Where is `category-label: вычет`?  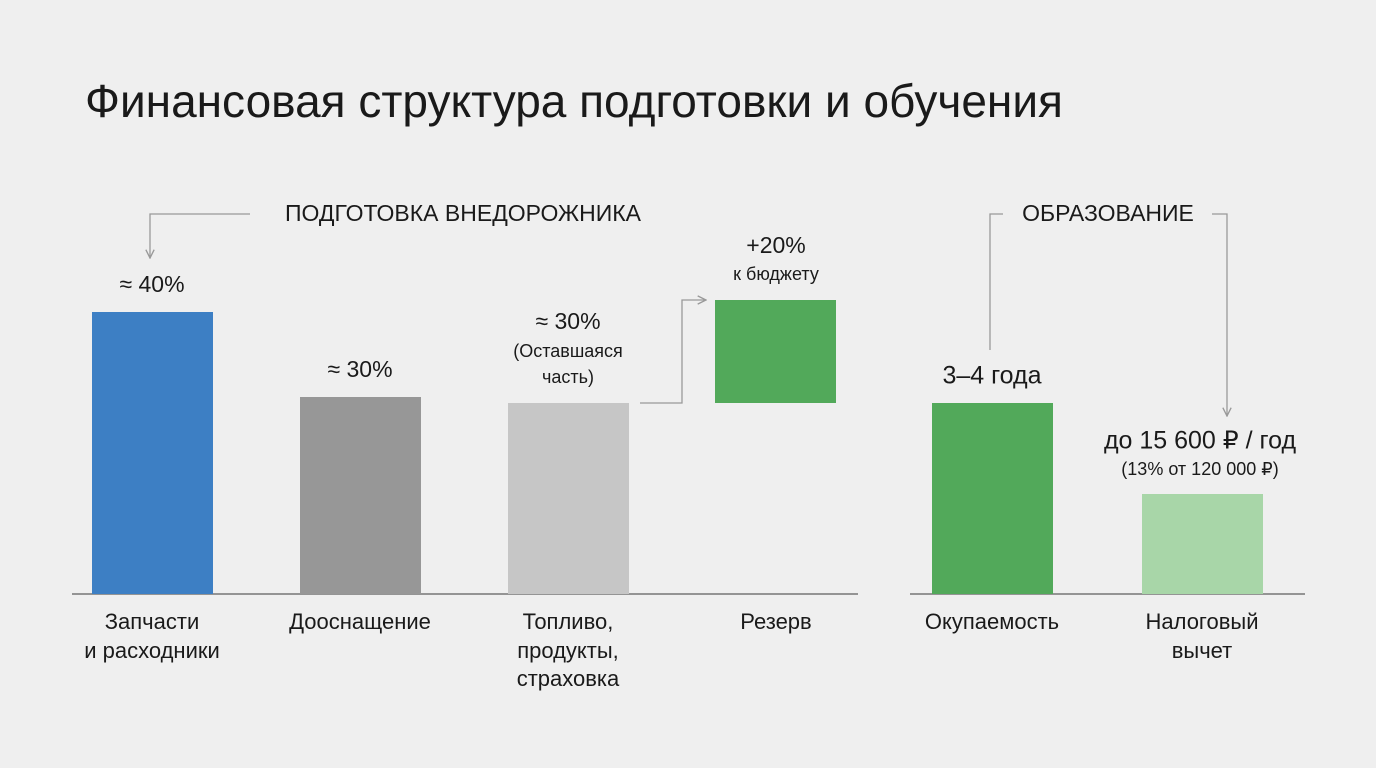
category-label: вычет is located at coordinates (1202, 650).